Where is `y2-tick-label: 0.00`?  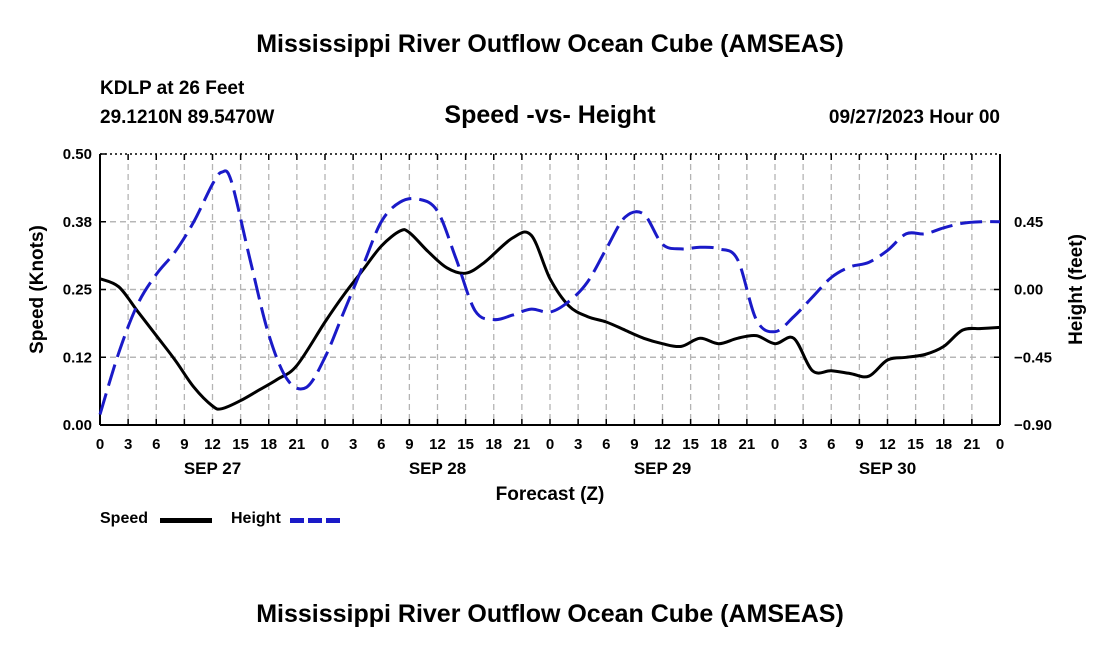 y2-tick-label: 0.00 is located at coordinates (1028, 290).